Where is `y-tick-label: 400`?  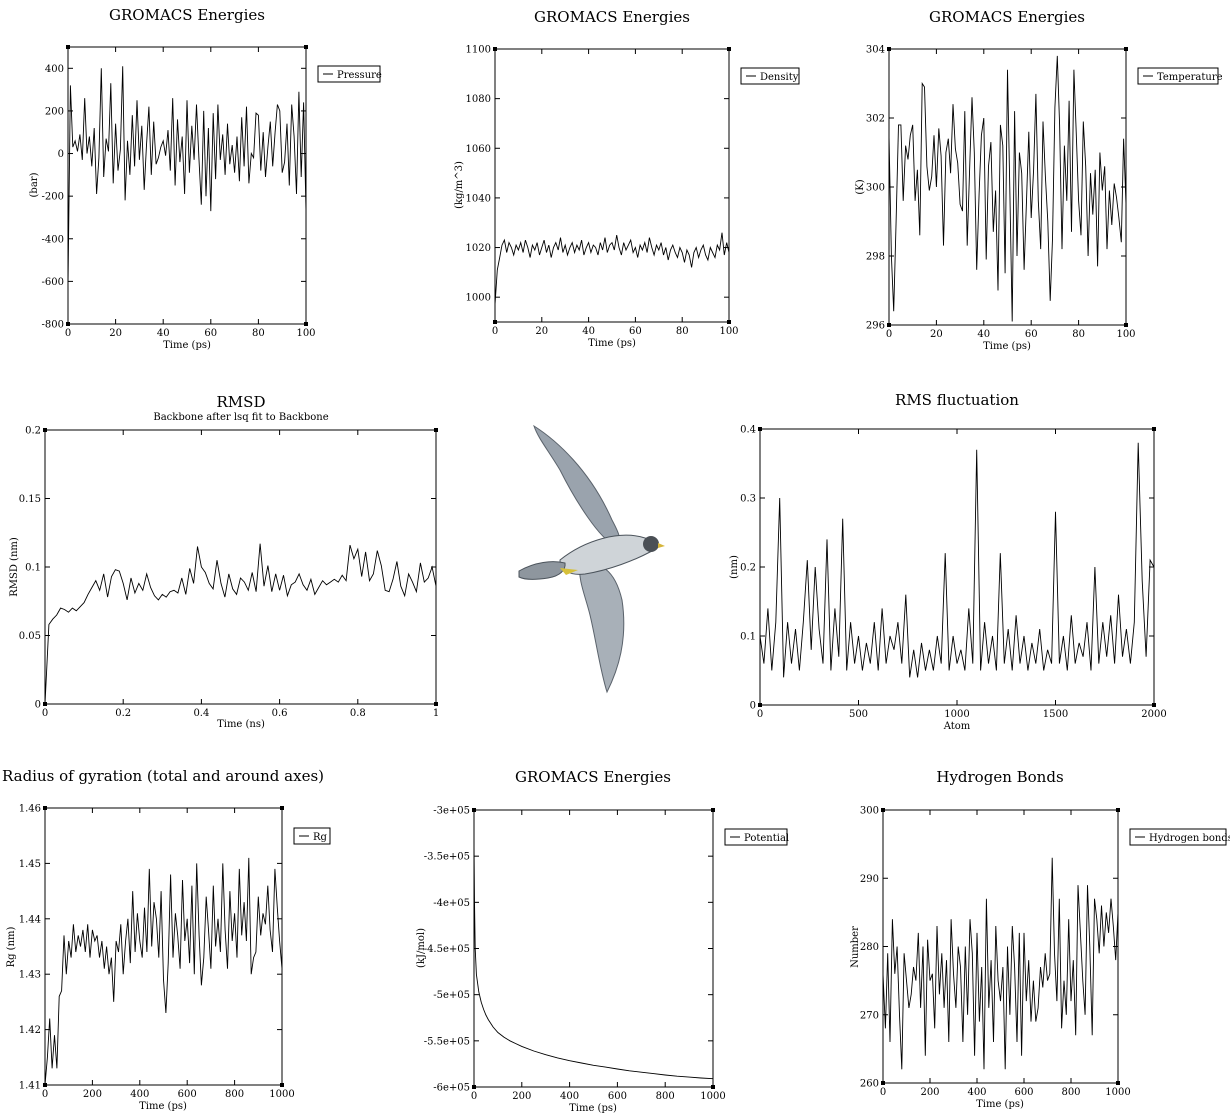
y-tick-label: 400 is located at coordinates (54, 69).